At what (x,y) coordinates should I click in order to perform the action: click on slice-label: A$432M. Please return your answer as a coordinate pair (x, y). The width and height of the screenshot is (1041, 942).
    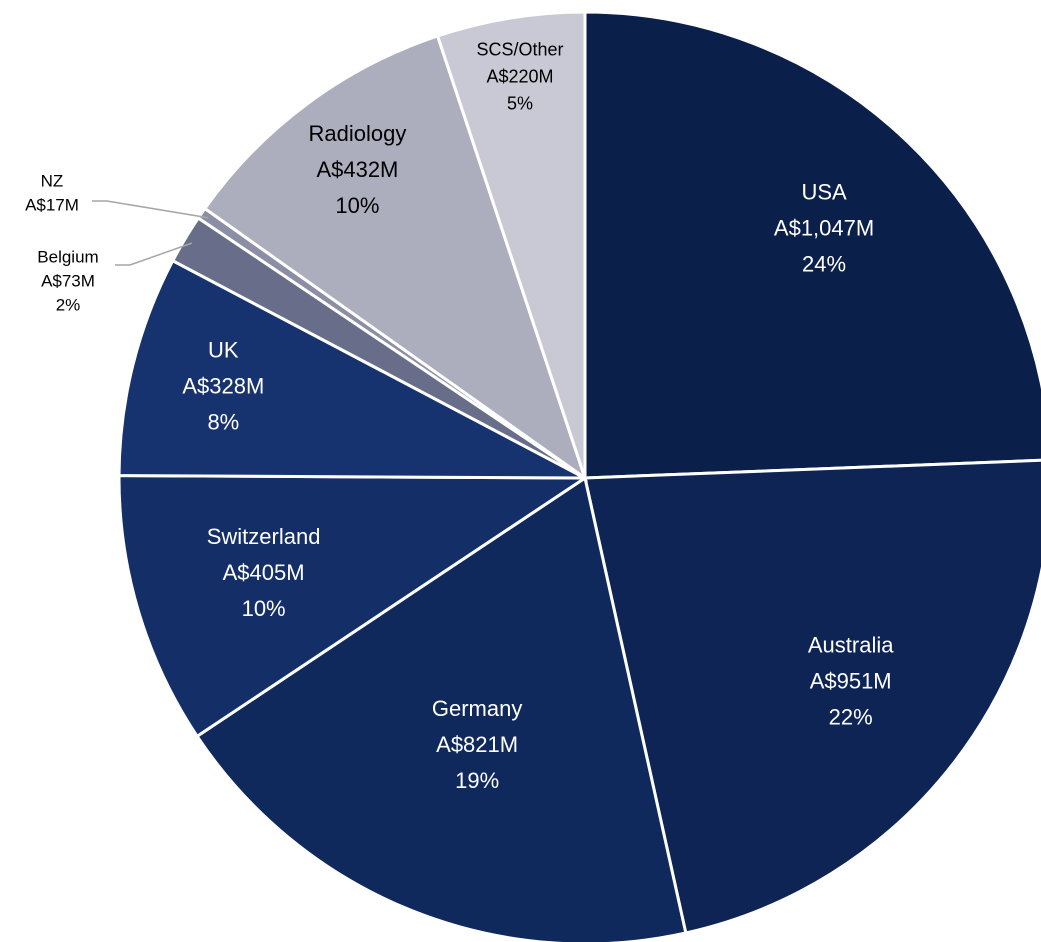
    Looking at the image, I should click on (357, 169).